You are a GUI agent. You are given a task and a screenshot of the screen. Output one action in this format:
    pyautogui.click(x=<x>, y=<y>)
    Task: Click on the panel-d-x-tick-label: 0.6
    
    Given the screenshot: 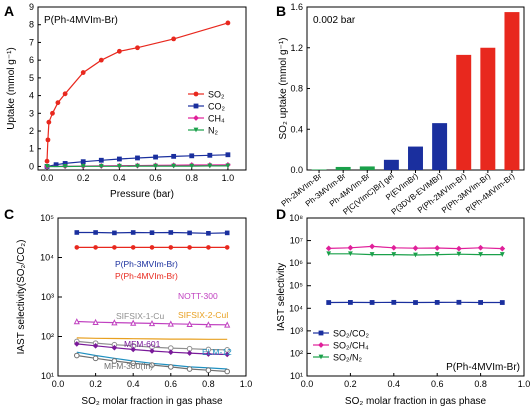 What is the action you would take?
    pyautogui.click(x=437, y=384)
    